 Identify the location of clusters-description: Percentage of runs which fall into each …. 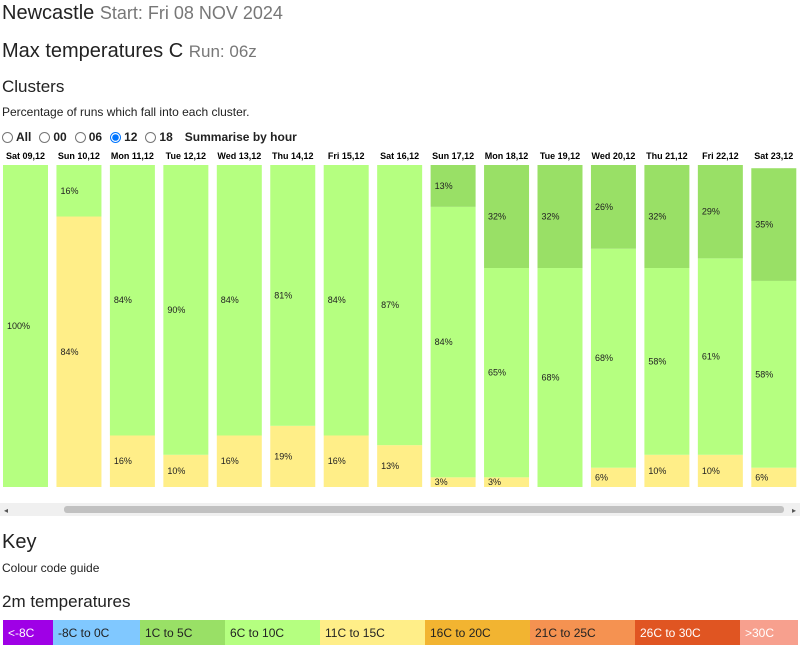
(126, 112).